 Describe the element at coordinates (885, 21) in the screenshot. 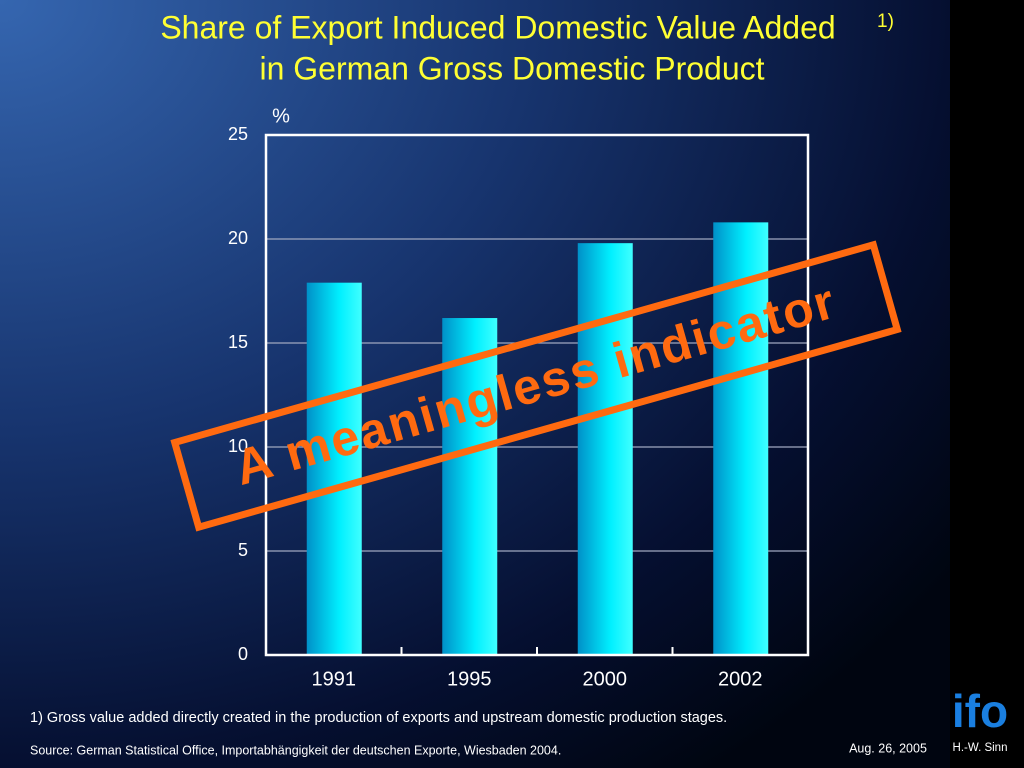

I see `title-note: 1)` at that location.